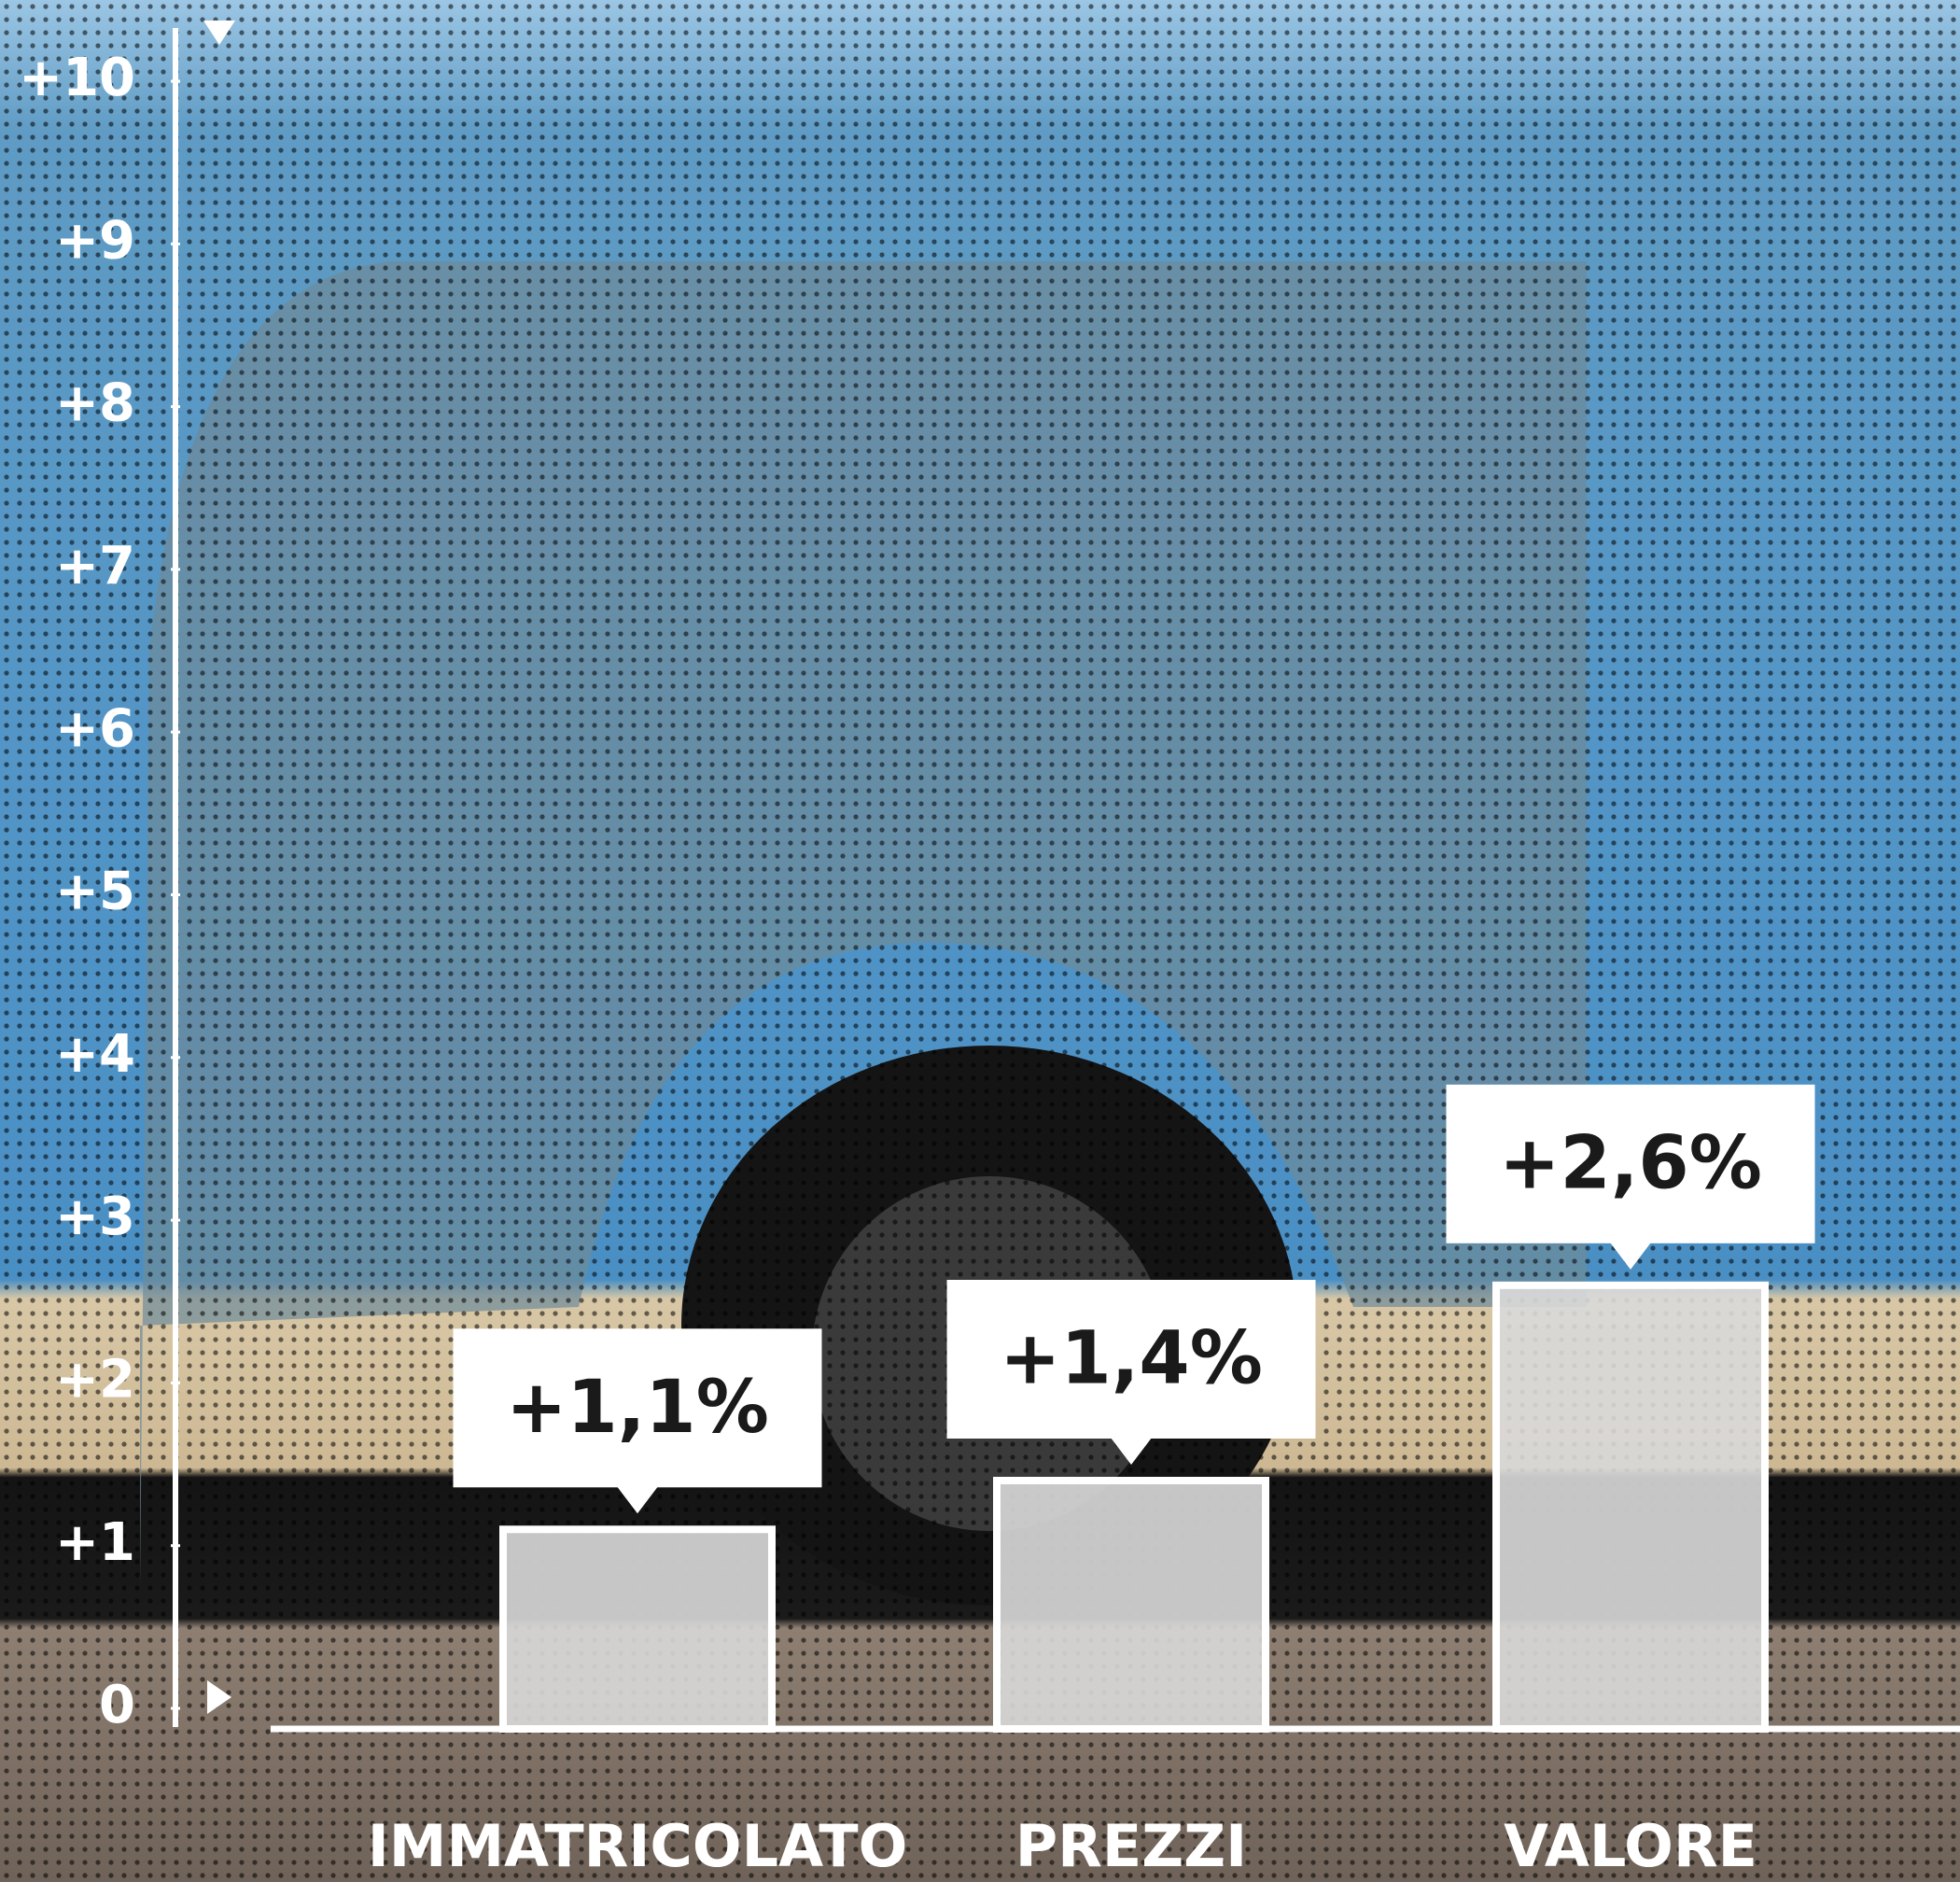  What do you see at coordinates (1630, 1846) in the screenshot?
I see `x-tick-label: VALORE` at bounding box center [1630, 1846].